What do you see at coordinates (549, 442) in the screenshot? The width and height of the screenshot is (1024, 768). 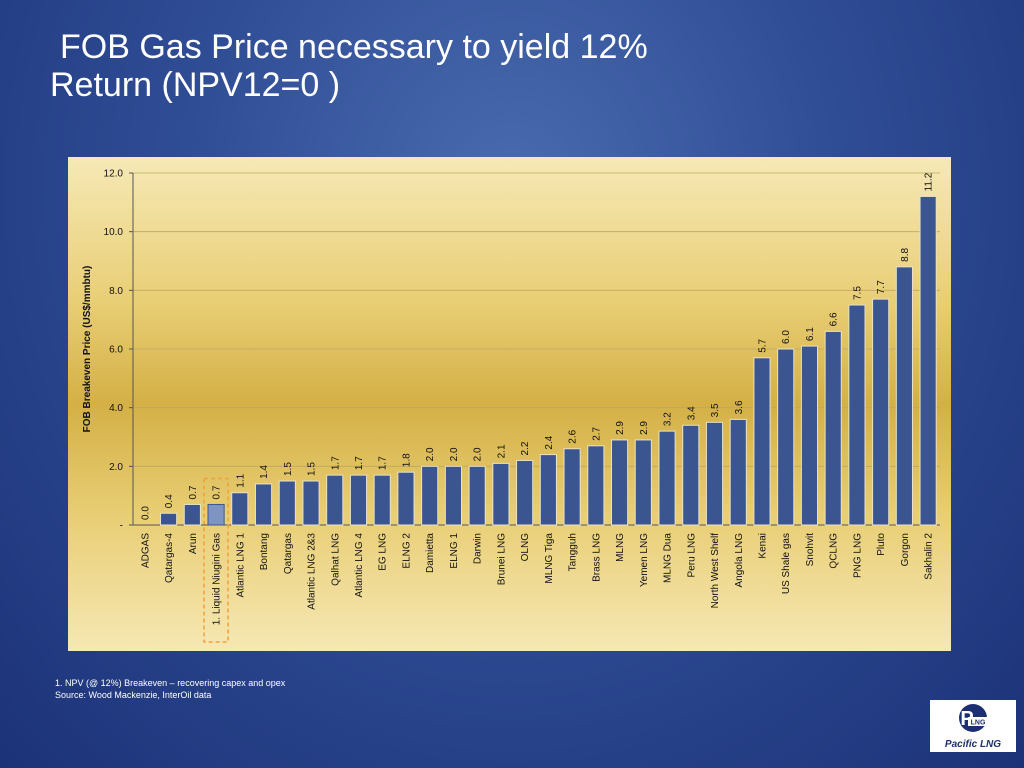 I see `bar-value-label: 2.4` at bounding box center [549, 442].